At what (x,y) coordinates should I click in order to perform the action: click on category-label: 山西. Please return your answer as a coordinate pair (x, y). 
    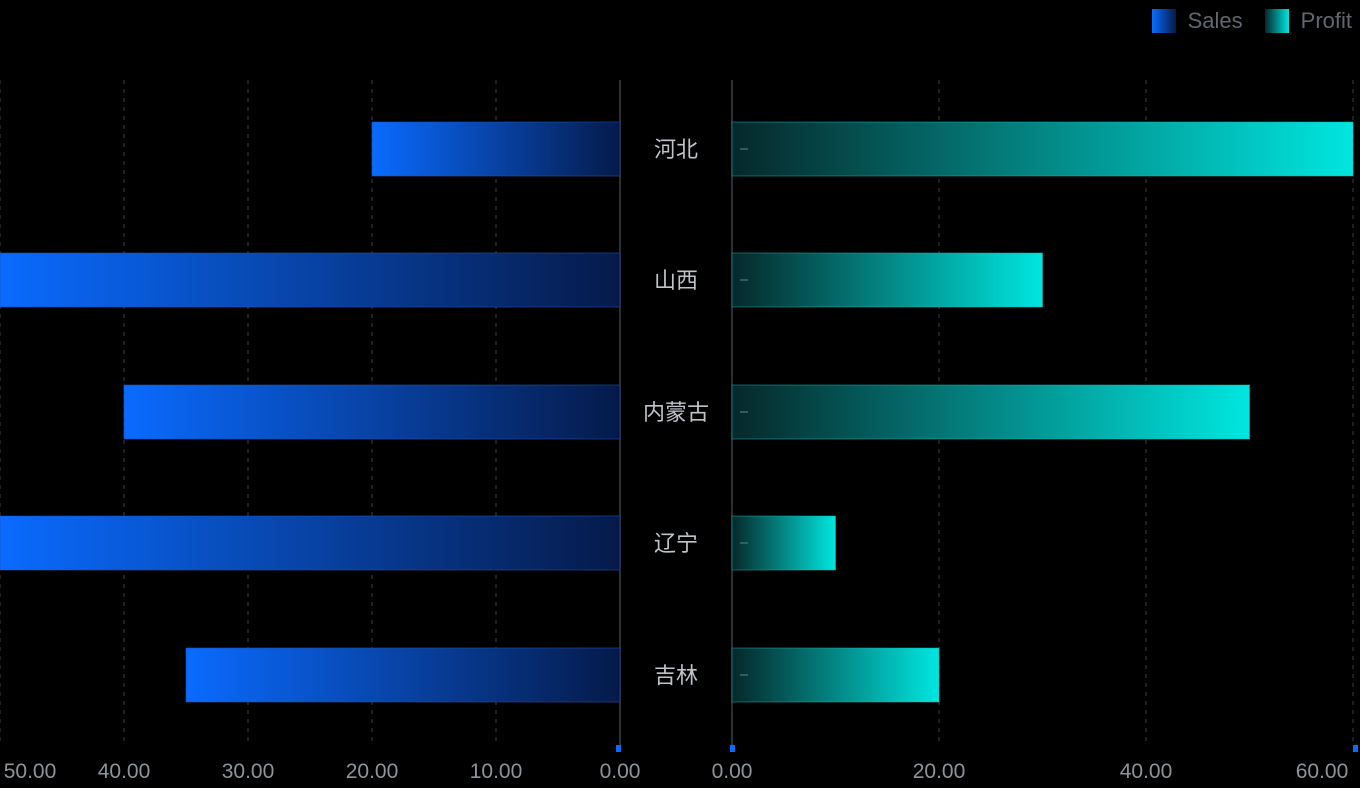
    Looking at the image, I should click on (676, 280).